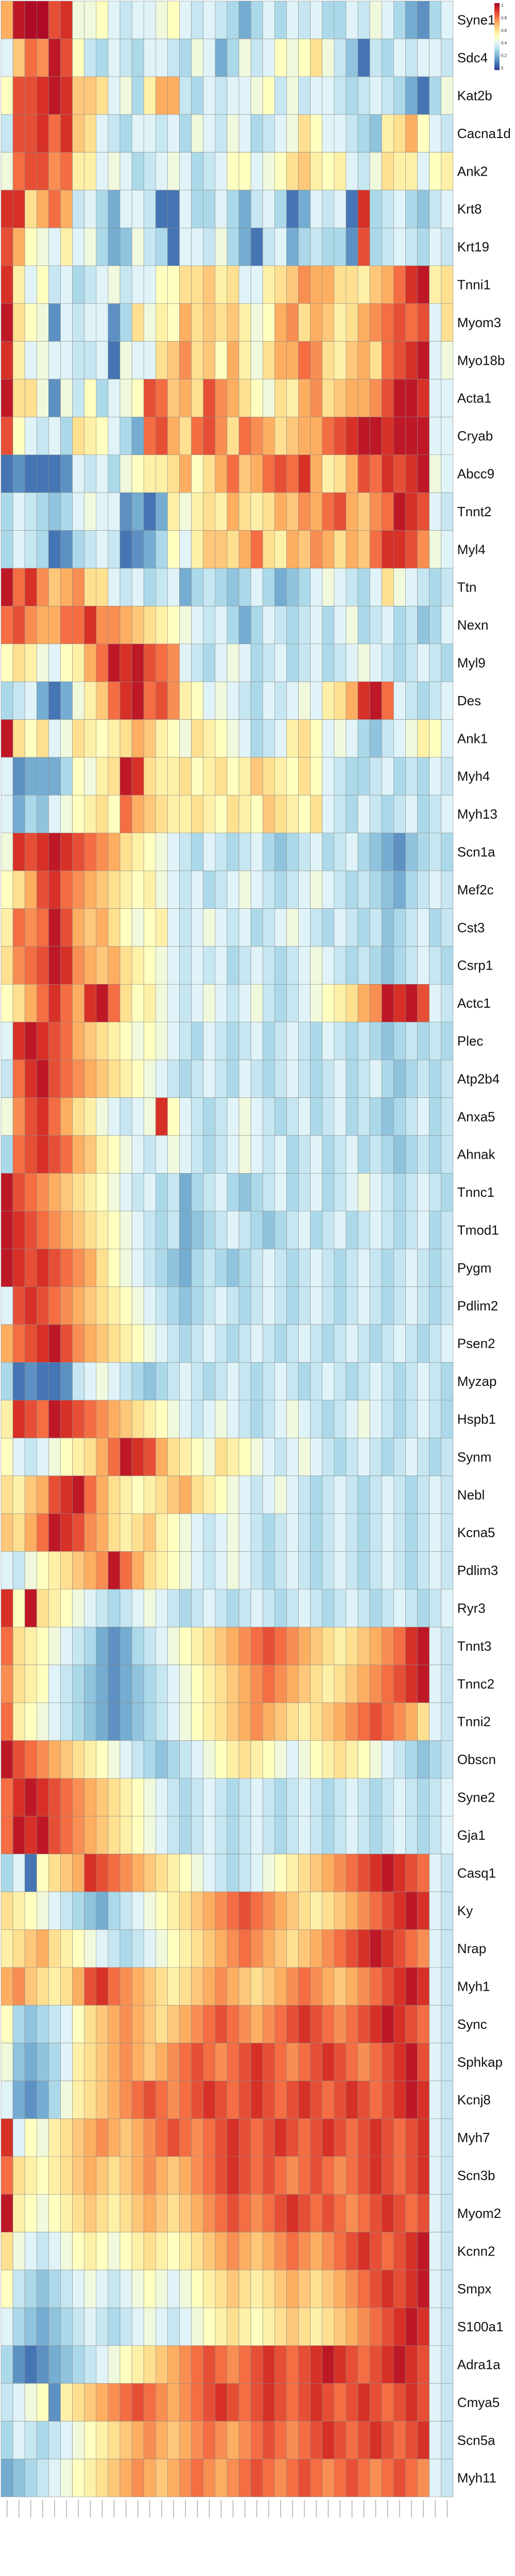 The height and width of the screenshot is (2576, 515). What do you see at coordinates (504, 30) in the screenshot?
I see `legend-tick-label: 0.6` at bounding box center [504, 30].